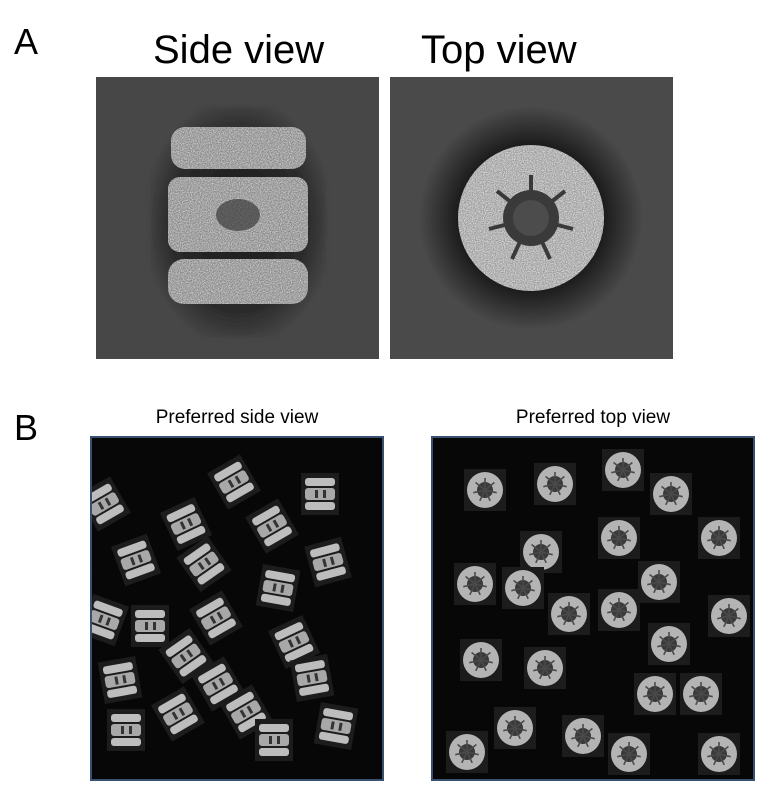 The image size is (781, 793). I want to click on preferred-side-view-title: Preferred side view, so click(237, 417).